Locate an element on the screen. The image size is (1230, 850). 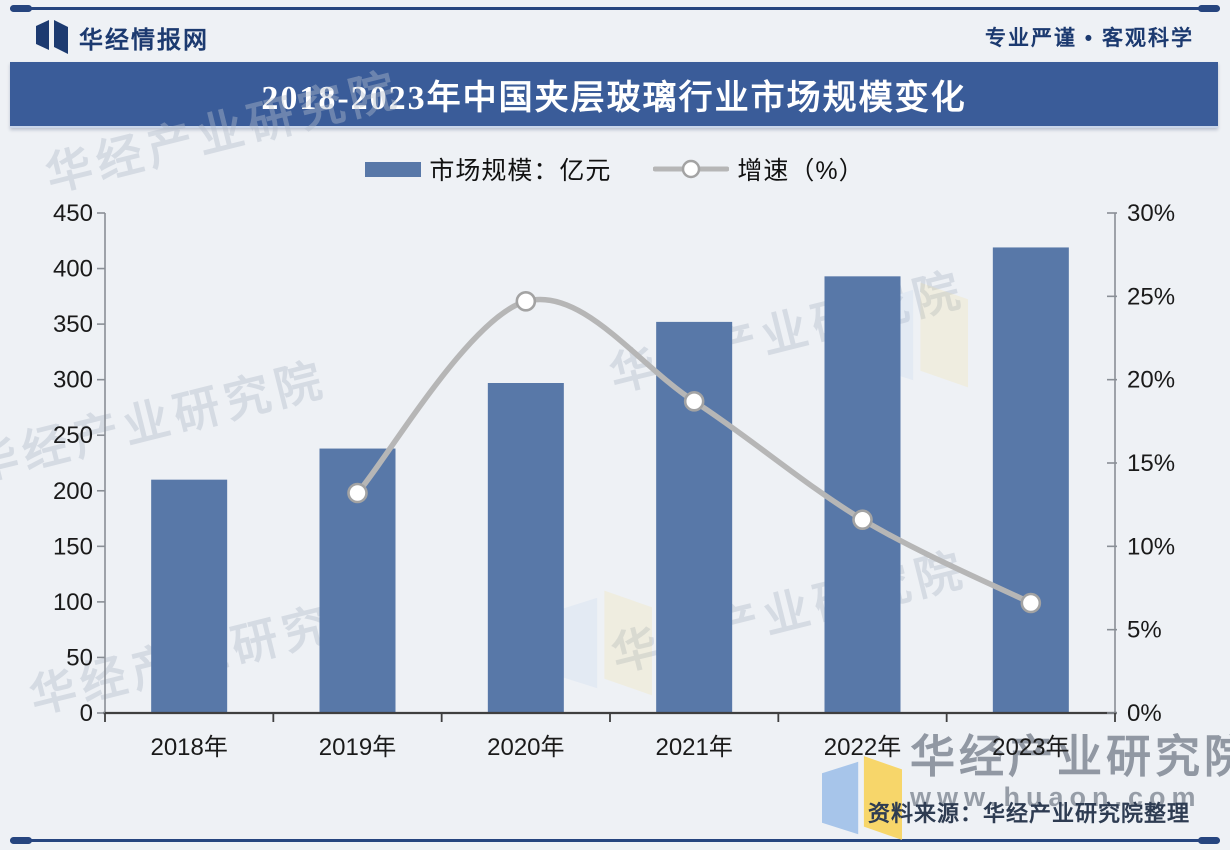
bar-swatch is located at coordinates (393, 169).